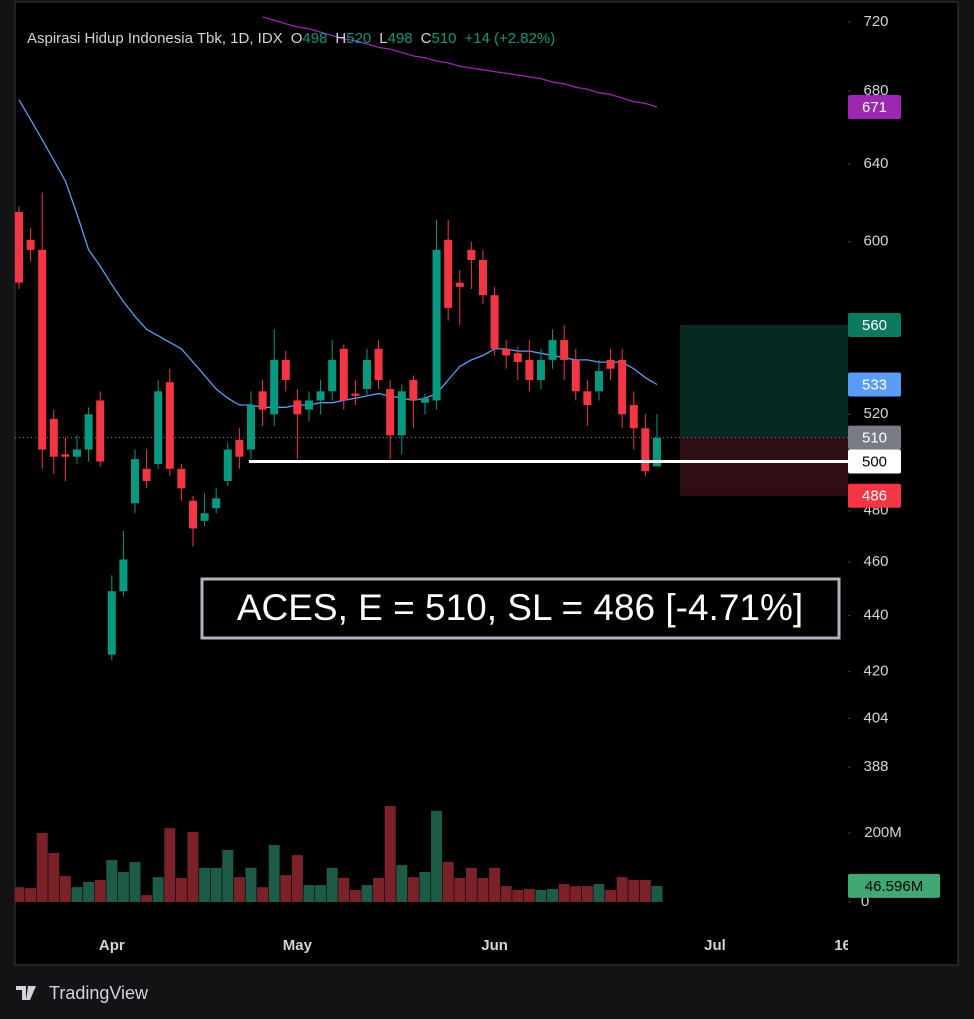 The width and height of the screenshot is (974, 1019). I want to click on y-tick-label: 460, so click(875, 561).